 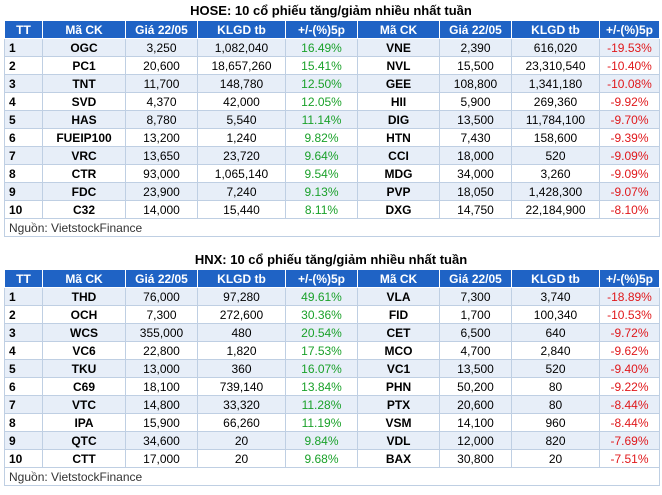 I want to click on gainer-price: 13,000, so click(x=161, y=368).